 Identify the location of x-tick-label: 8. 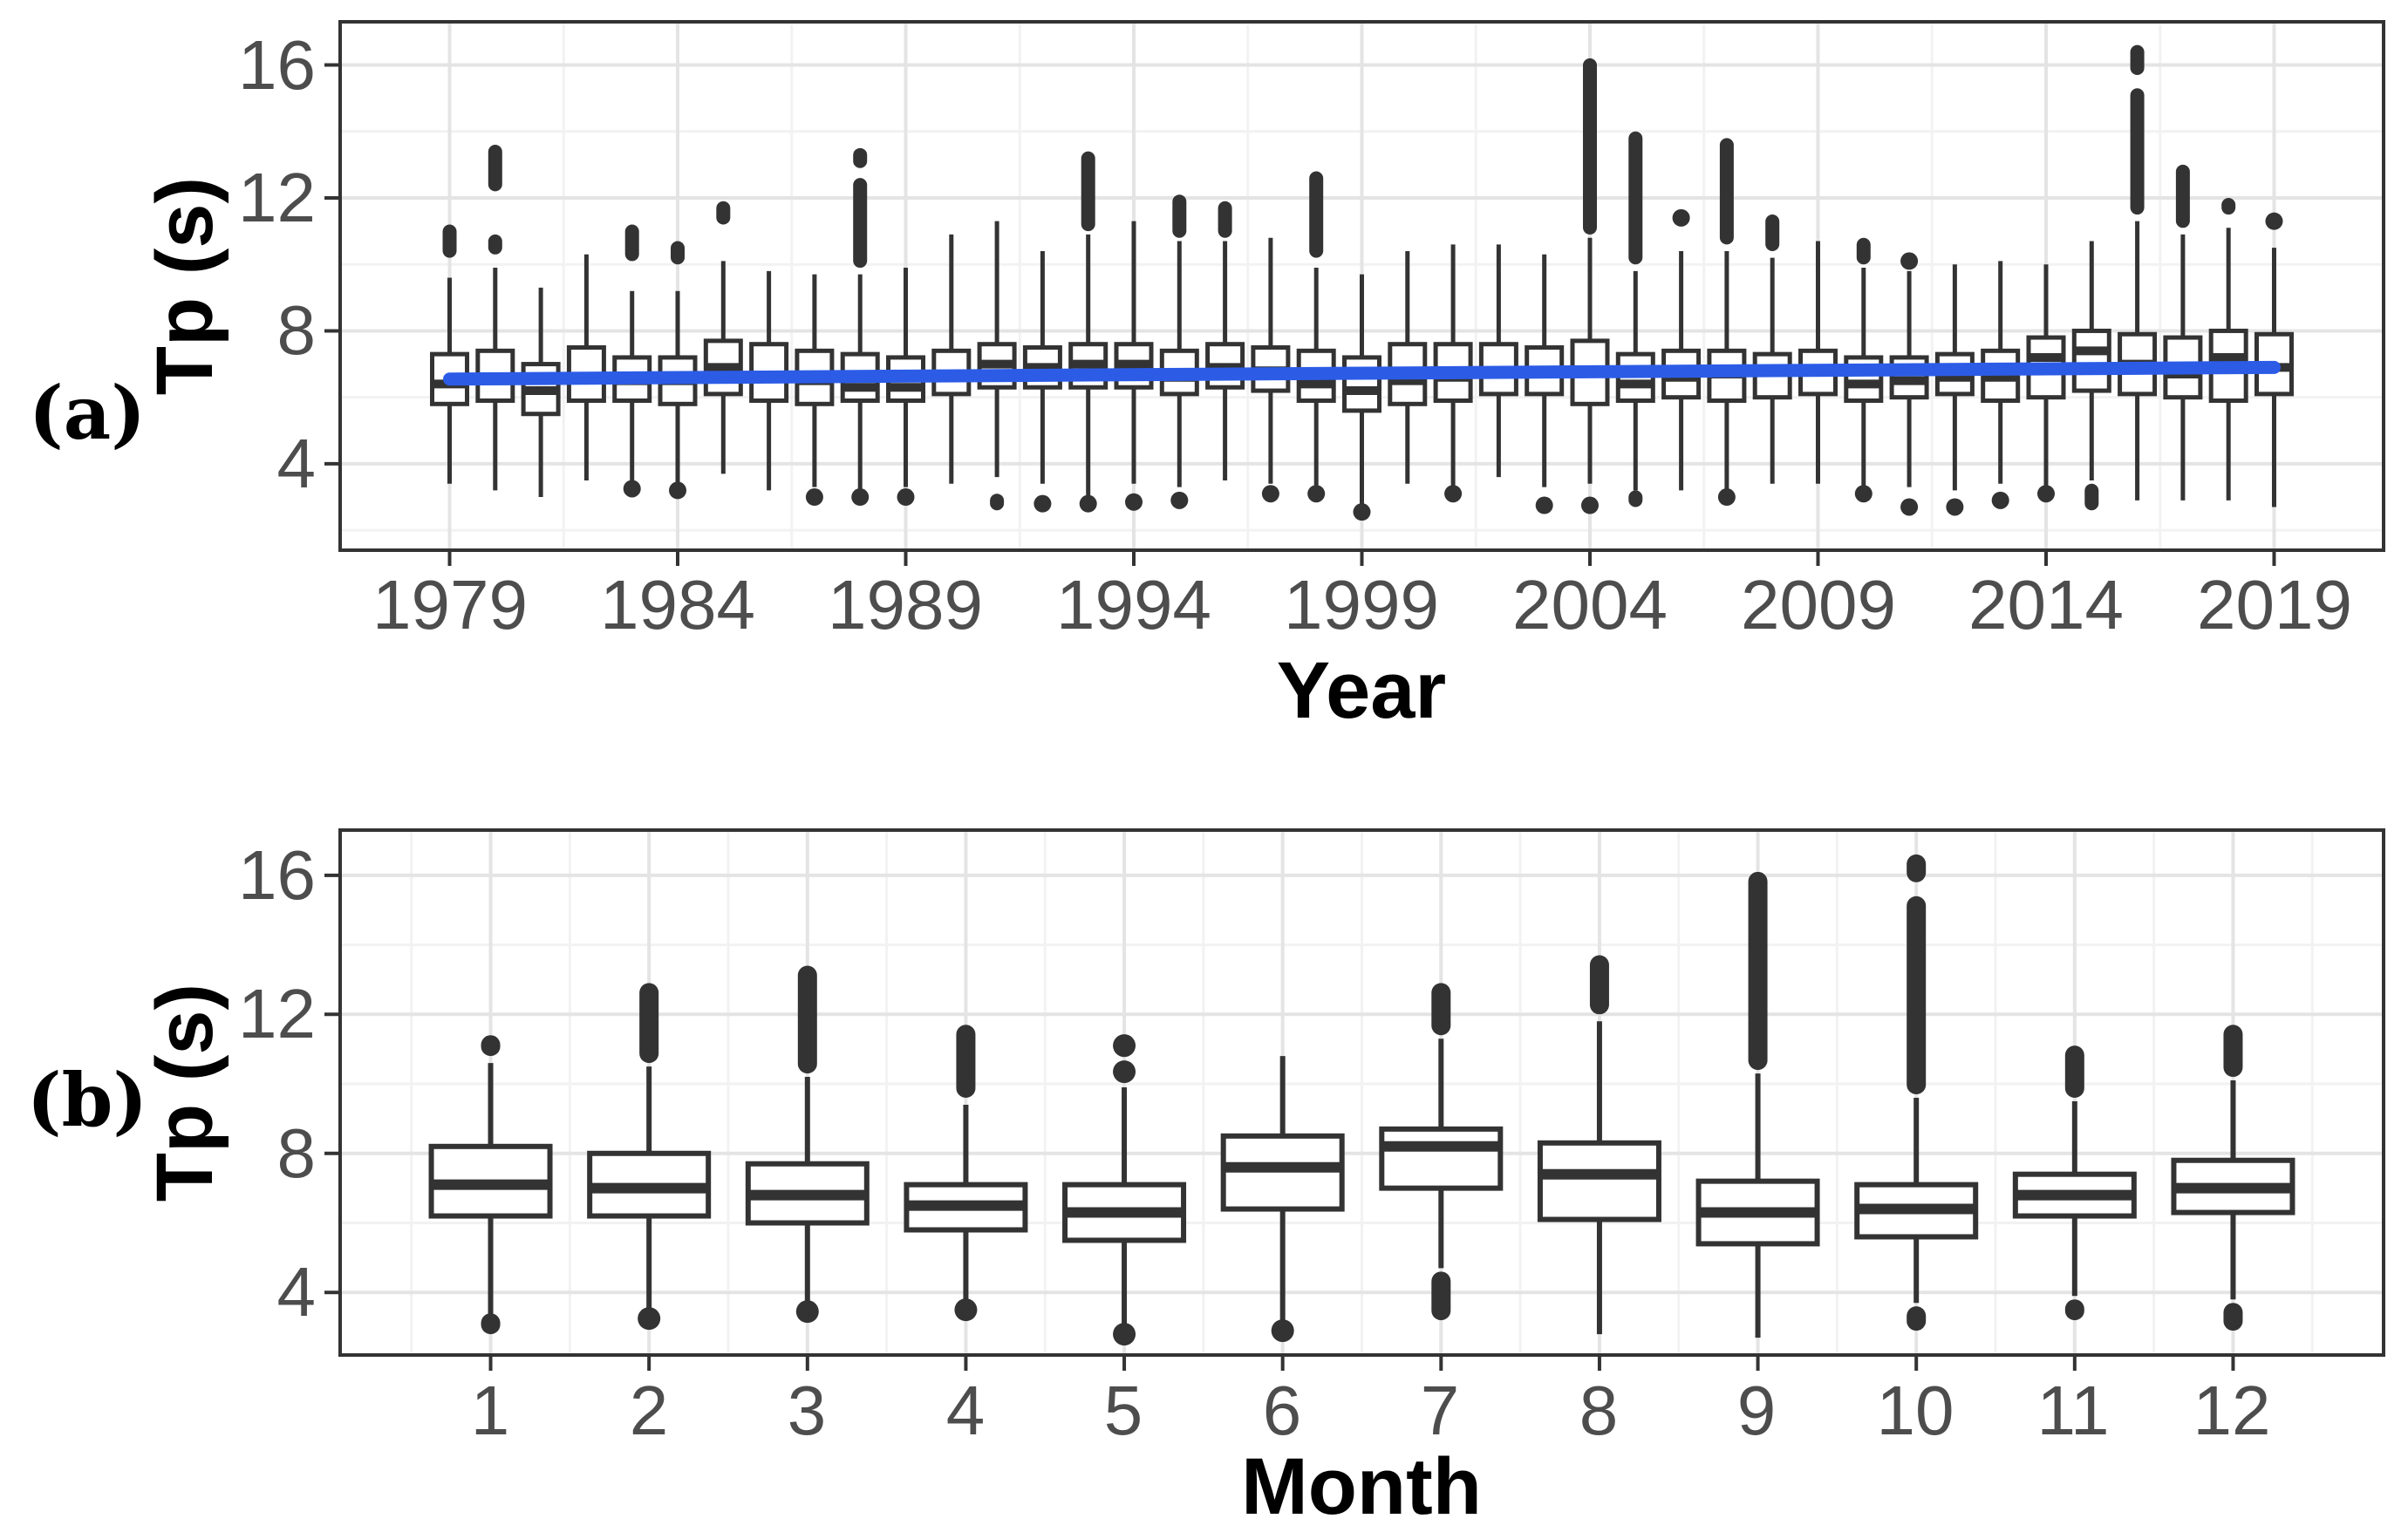
(1599, 1410).